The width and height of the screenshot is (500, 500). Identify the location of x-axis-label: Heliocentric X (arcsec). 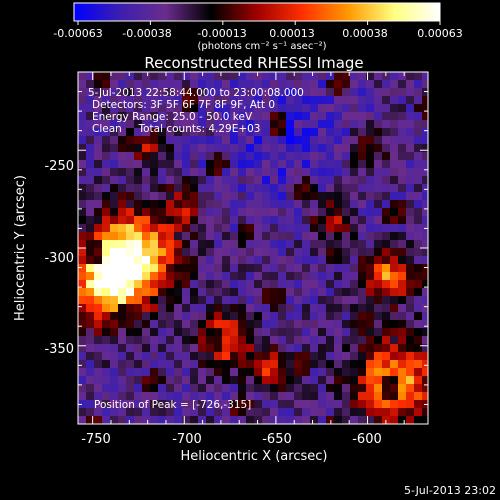
(254, 456).